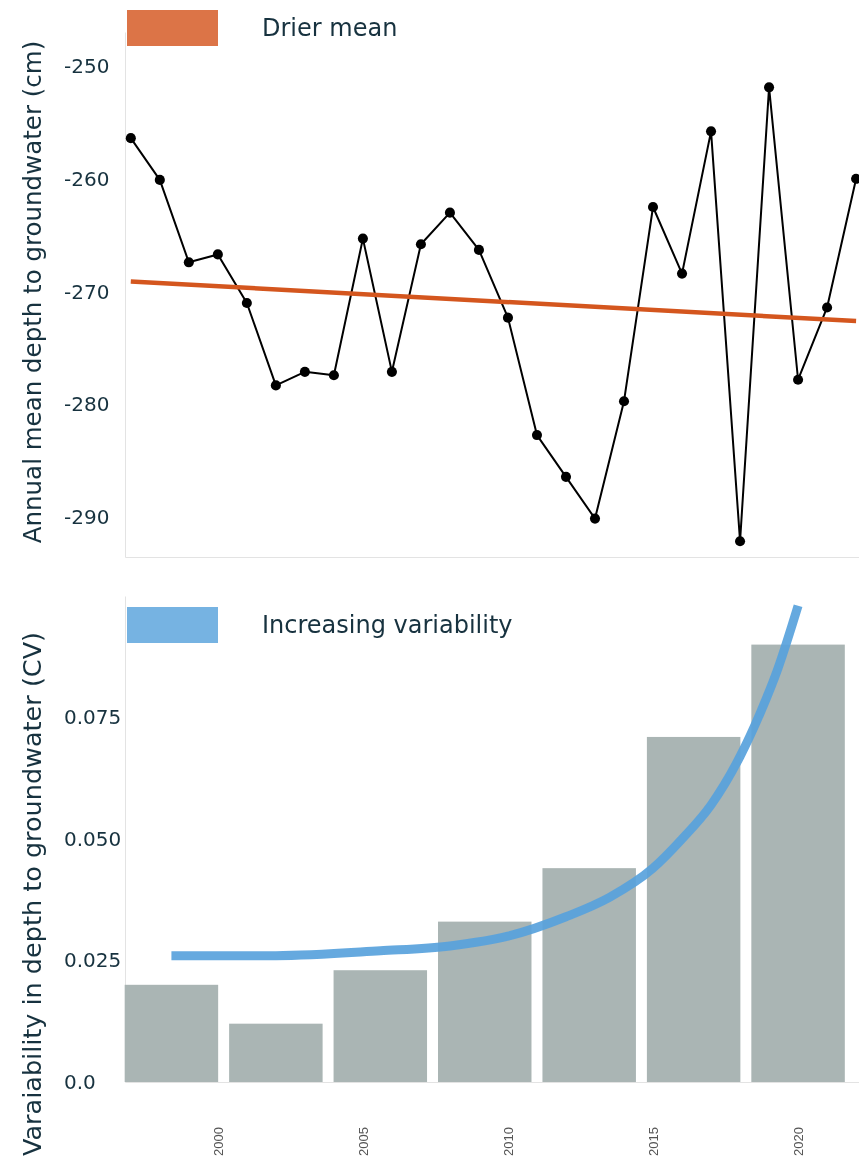 This screenshot has height=1166, width=859. I want to click on y-axis-title: Annual mean depth to groundwater (cm), so click(32, 292).